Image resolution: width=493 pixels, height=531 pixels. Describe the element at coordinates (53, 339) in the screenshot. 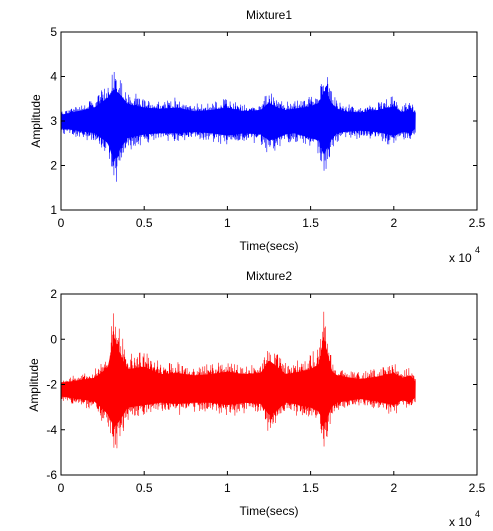

I see `y-tick-label: 0` at that location.